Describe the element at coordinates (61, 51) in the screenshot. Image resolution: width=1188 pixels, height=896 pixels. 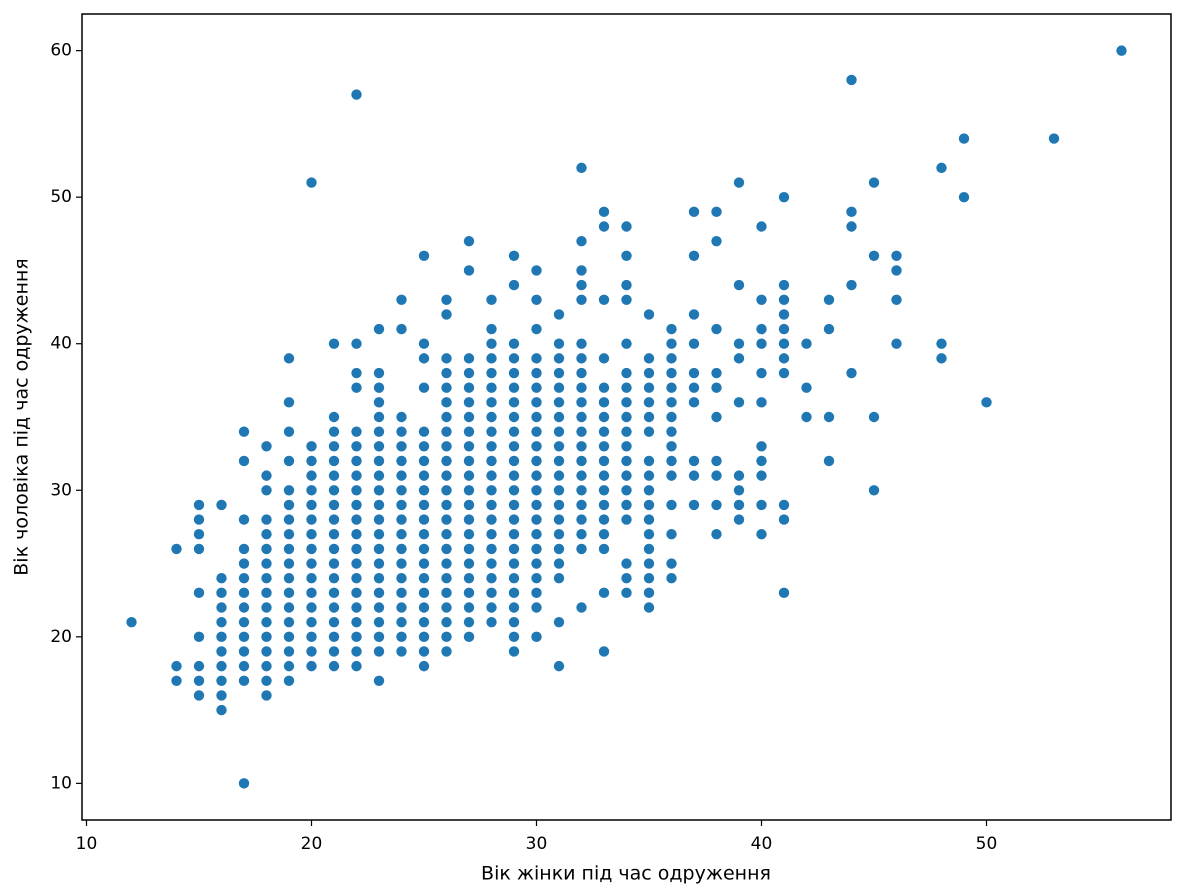
I see `y-tick-label: 60` at that location.